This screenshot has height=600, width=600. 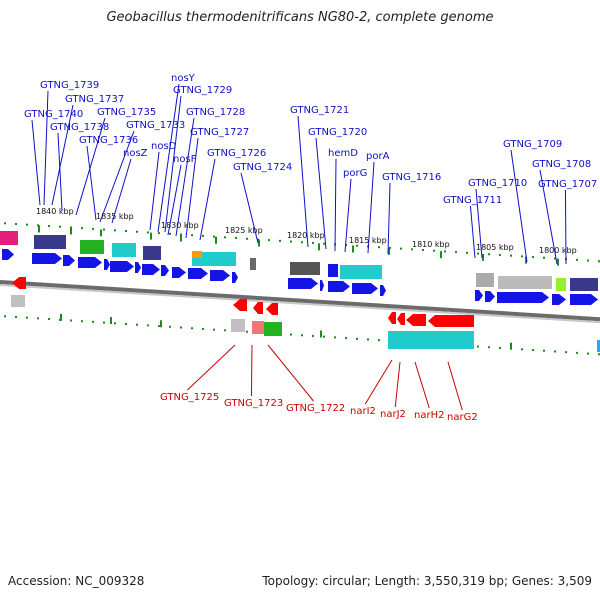 I want to click on forward-gene-label: GTNG_1711, so click(x=472, y=200).